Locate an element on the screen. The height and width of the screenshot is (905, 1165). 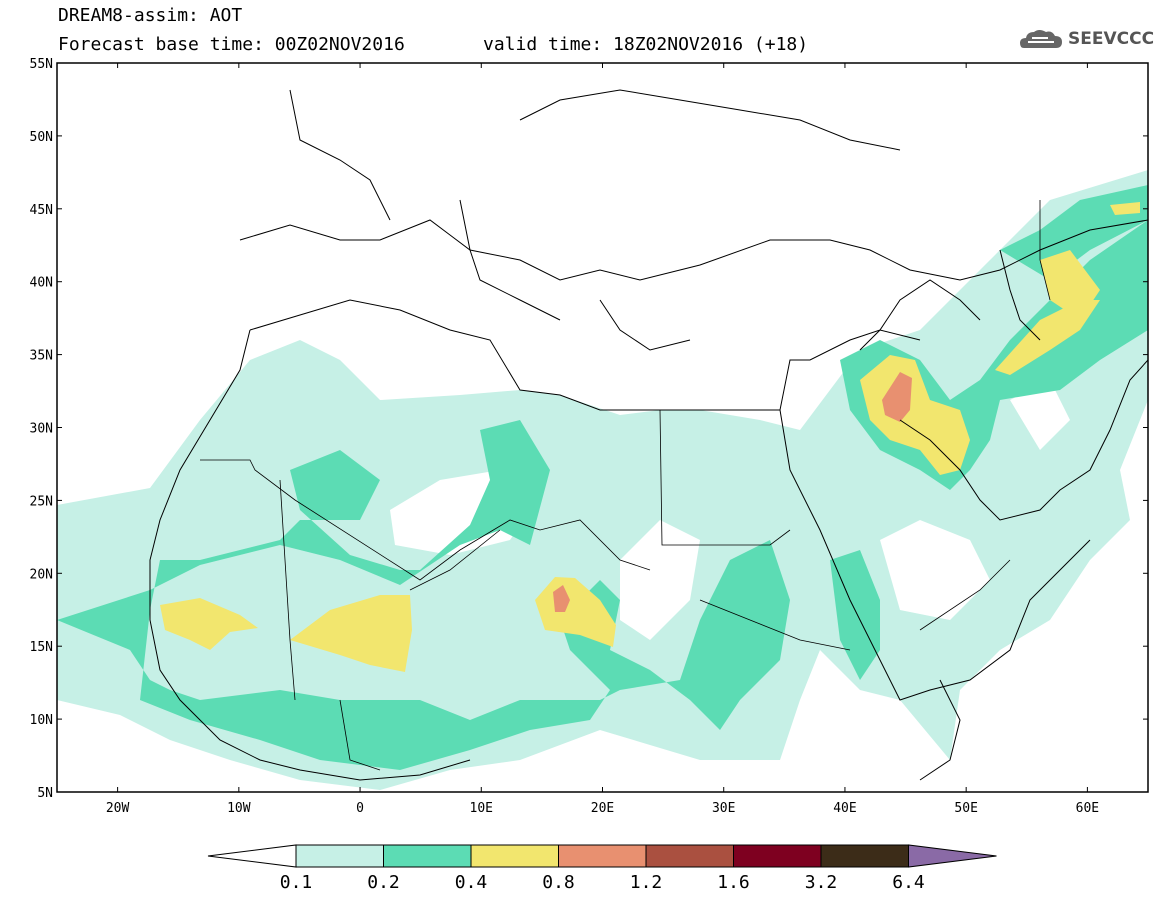
colorbar-tick-label: 1.2 is located at coordinates (646, 882).